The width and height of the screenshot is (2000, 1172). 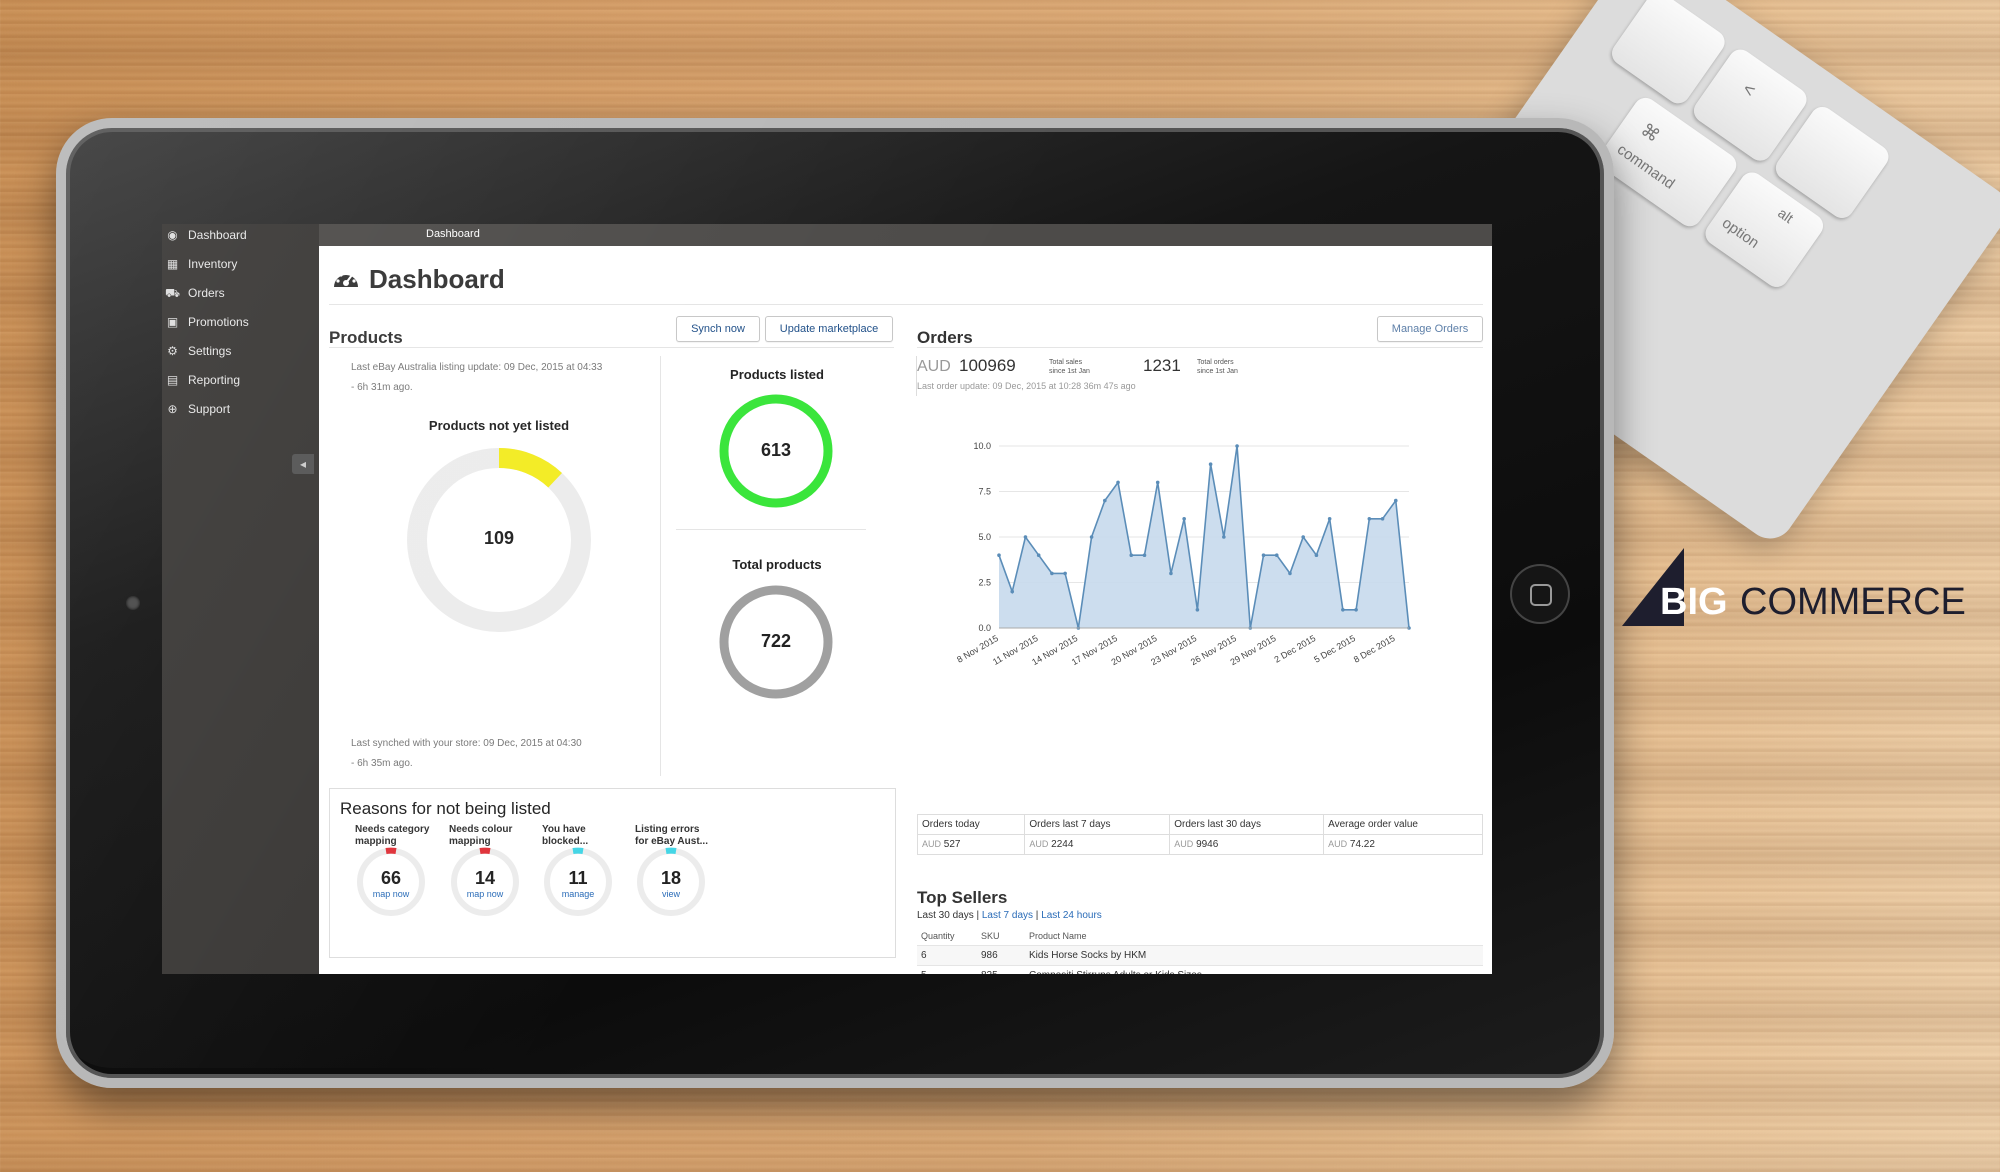 What do you see at coordinates (201, 264) in the screenshot?
I see `sidebar-item-inventory: ▦ Inventory` at bounding box center [201, 264].